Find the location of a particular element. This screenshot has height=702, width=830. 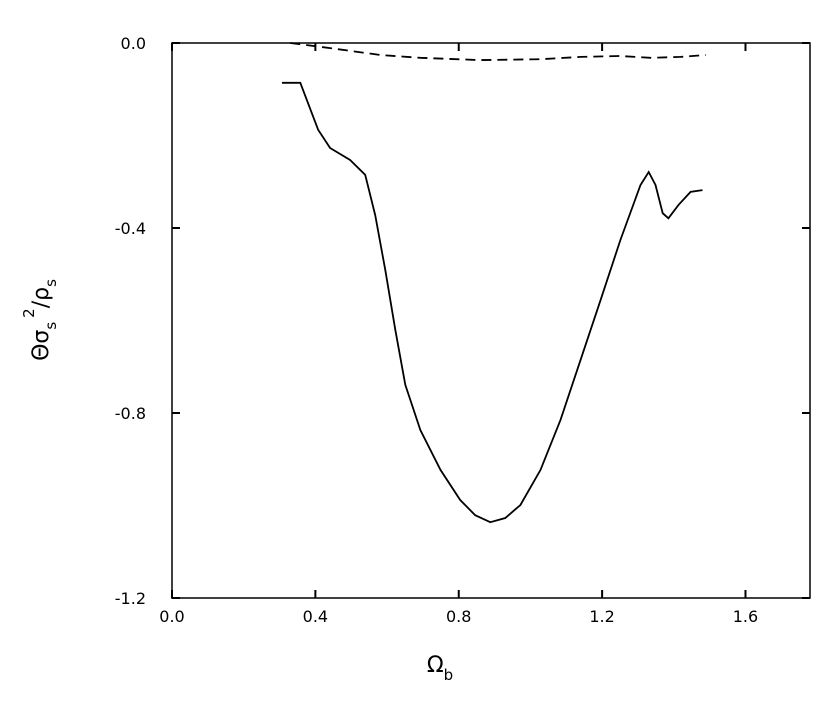

x-axis-label: Ωb is located at coordinates (440, 668).